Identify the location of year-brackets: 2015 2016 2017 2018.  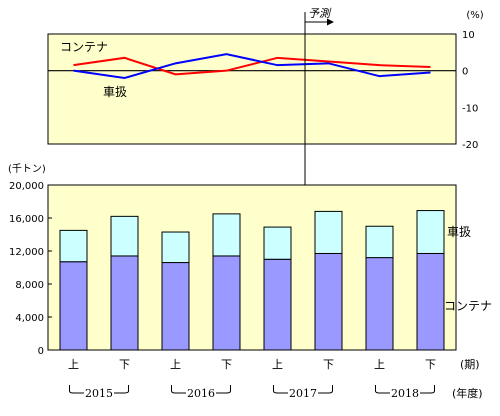
(252, 392).